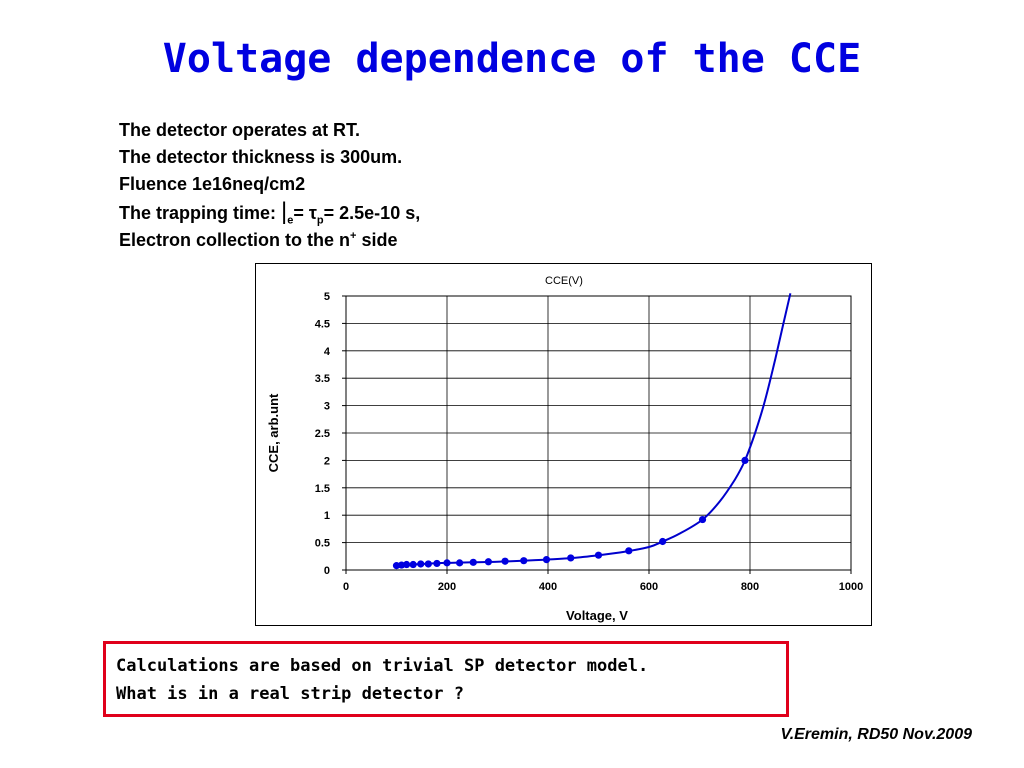 This screenshot has height=768, width=1024. What do you see at coordinates (322, 324) in the screenshot?
I see `y-tick-label-9: 4.5` at bounding box center [322, 324].